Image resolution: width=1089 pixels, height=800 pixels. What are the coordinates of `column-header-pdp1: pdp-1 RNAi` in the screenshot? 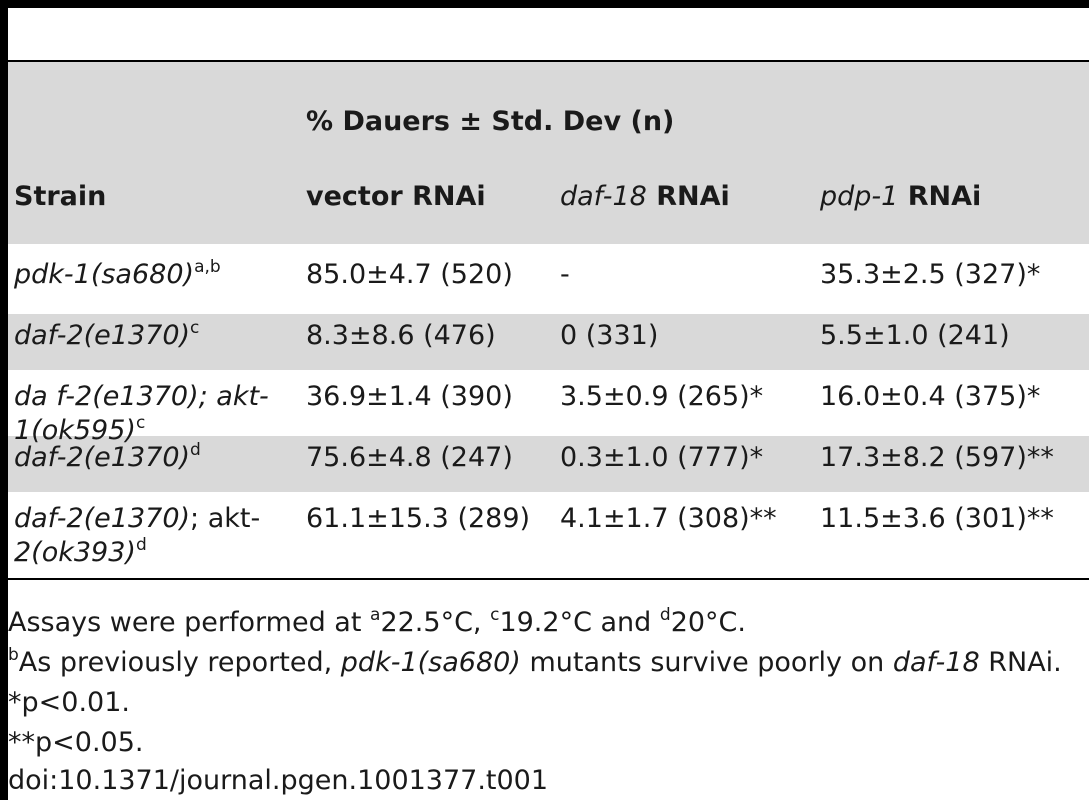 It's located at (900, 197).